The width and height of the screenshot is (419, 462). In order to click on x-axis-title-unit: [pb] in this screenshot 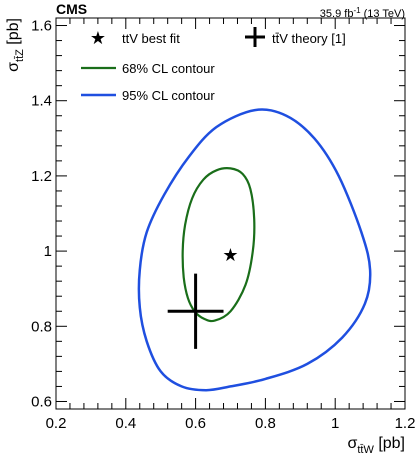, I will do `click(391, 443)`.